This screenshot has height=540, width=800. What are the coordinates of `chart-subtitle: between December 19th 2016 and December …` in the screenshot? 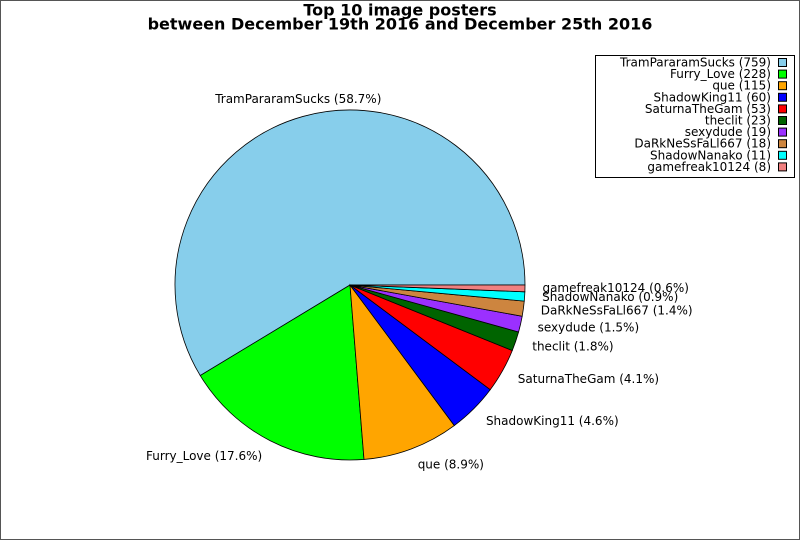 It's located at (400, 24).